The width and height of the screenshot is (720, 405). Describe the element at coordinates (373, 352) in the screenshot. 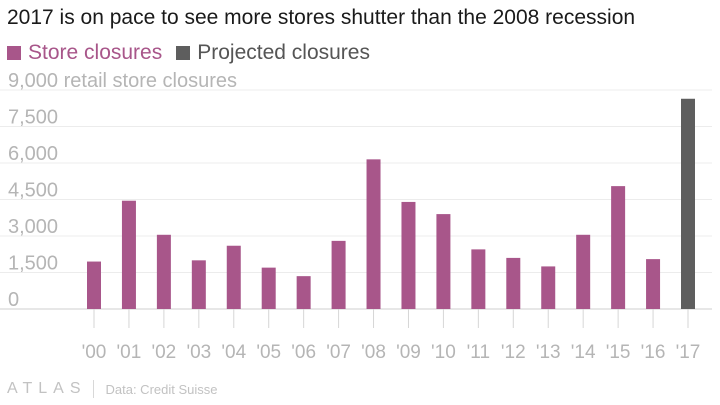

I see `x-tick-label: '08` at that location.